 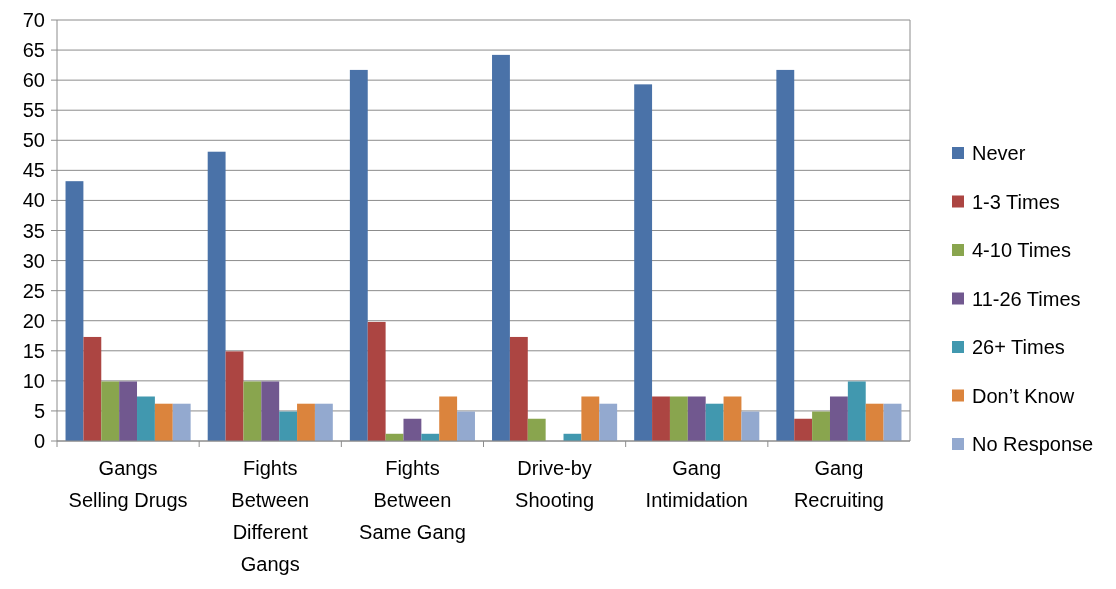 I want to click on y-tick-label: 10, so click(x=33, y=380).